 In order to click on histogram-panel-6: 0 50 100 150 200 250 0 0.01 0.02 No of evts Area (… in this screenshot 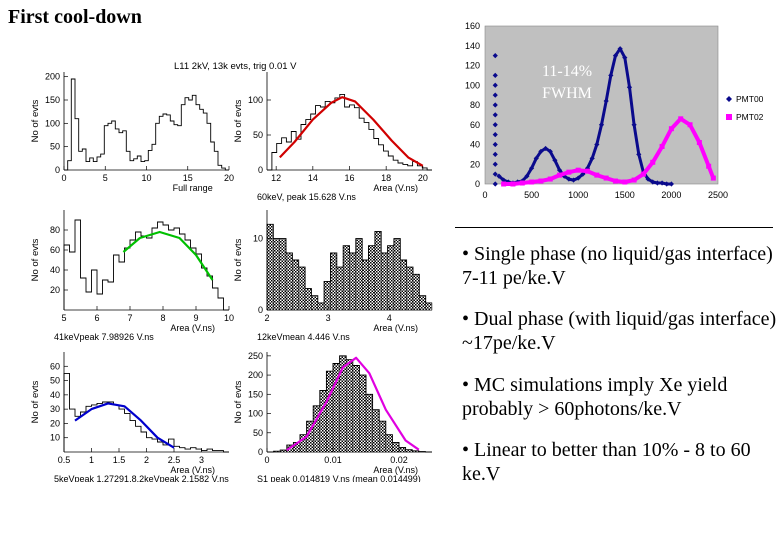, I will do `click(332, 416)`.